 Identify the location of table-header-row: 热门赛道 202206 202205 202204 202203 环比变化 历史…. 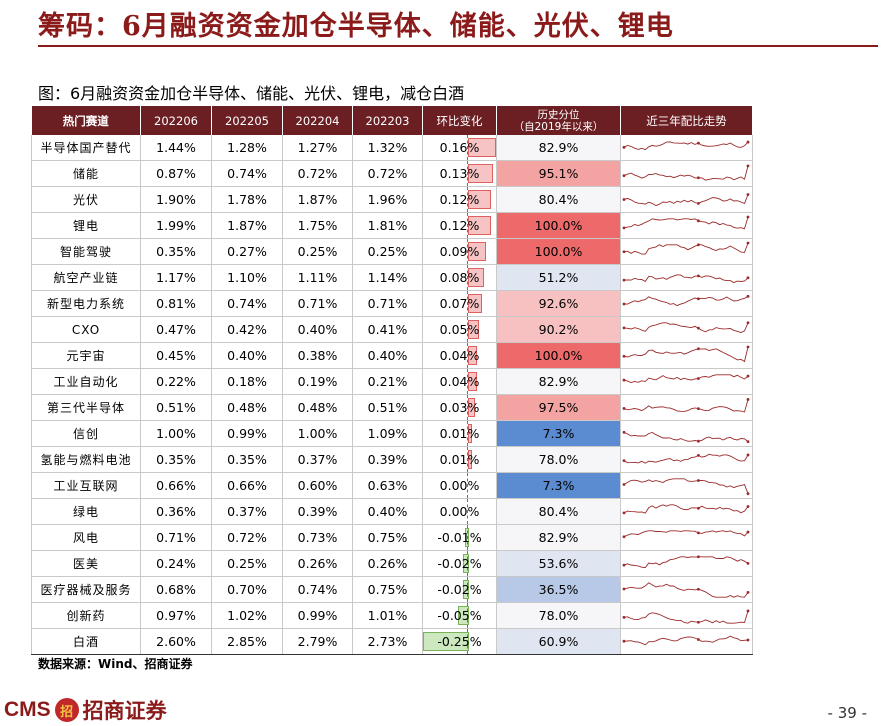
(392, 120).